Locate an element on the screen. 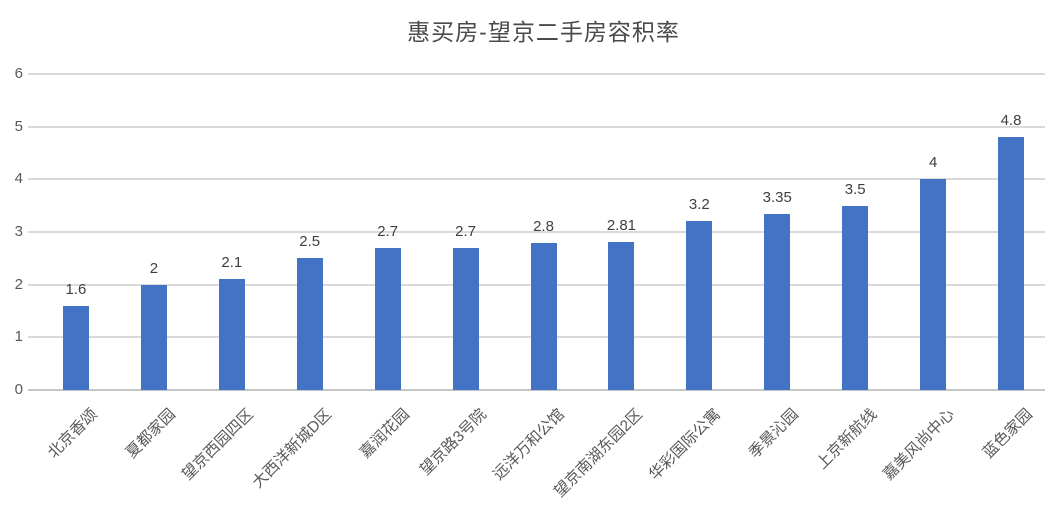 The height and width of the screenshot is (522, 1059). bar-value-label: 3.35 is located at coordinates (777, 197).